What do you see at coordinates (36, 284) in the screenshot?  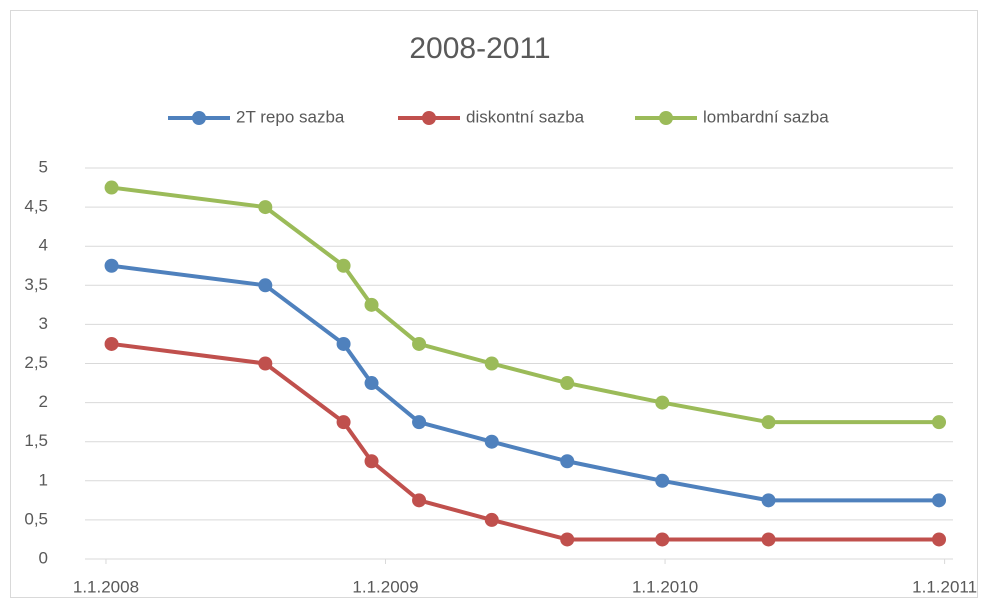 I see `y-tick-label: 3,5` at bounding box center [36, 284].